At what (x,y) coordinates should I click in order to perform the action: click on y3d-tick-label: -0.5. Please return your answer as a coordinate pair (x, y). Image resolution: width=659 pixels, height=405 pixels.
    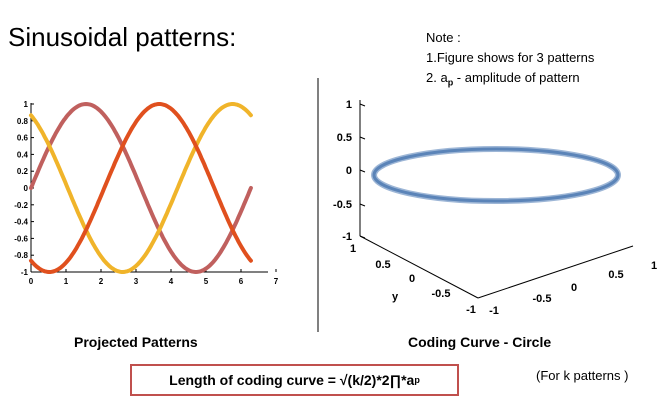
    Looking at the image, I should click on (441, 294).